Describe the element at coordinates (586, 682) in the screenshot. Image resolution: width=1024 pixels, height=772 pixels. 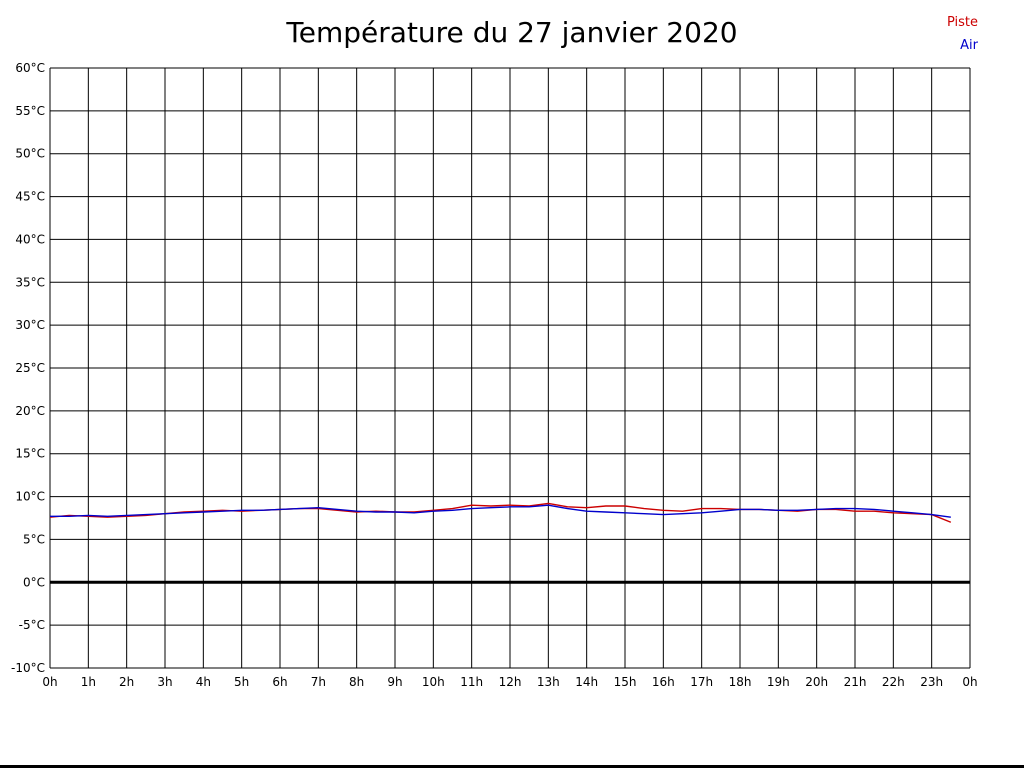
I see `svg-text: 14h` at that location.